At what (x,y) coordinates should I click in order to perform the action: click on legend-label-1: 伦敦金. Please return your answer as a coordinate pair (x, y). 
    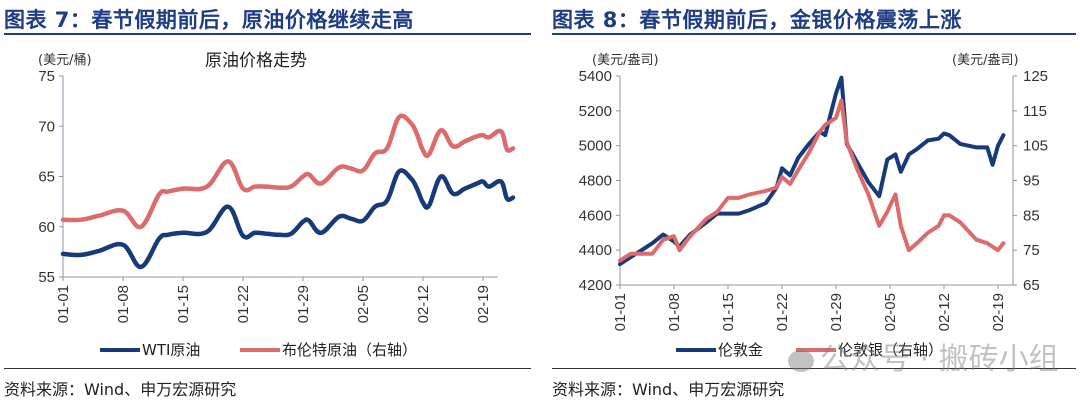
    Looking at the image, I should click on (740, 350).